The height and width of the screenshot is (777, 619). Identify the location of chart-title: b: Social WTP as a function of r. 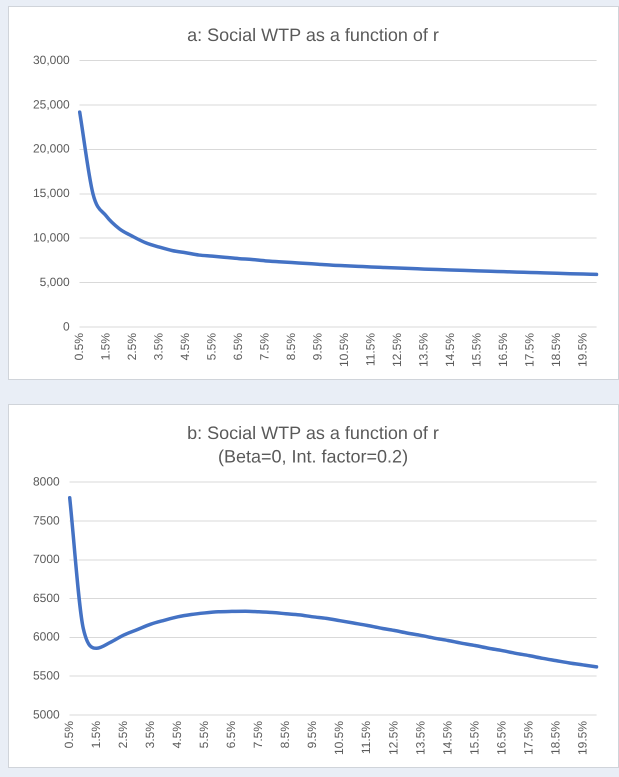
(313, 432).